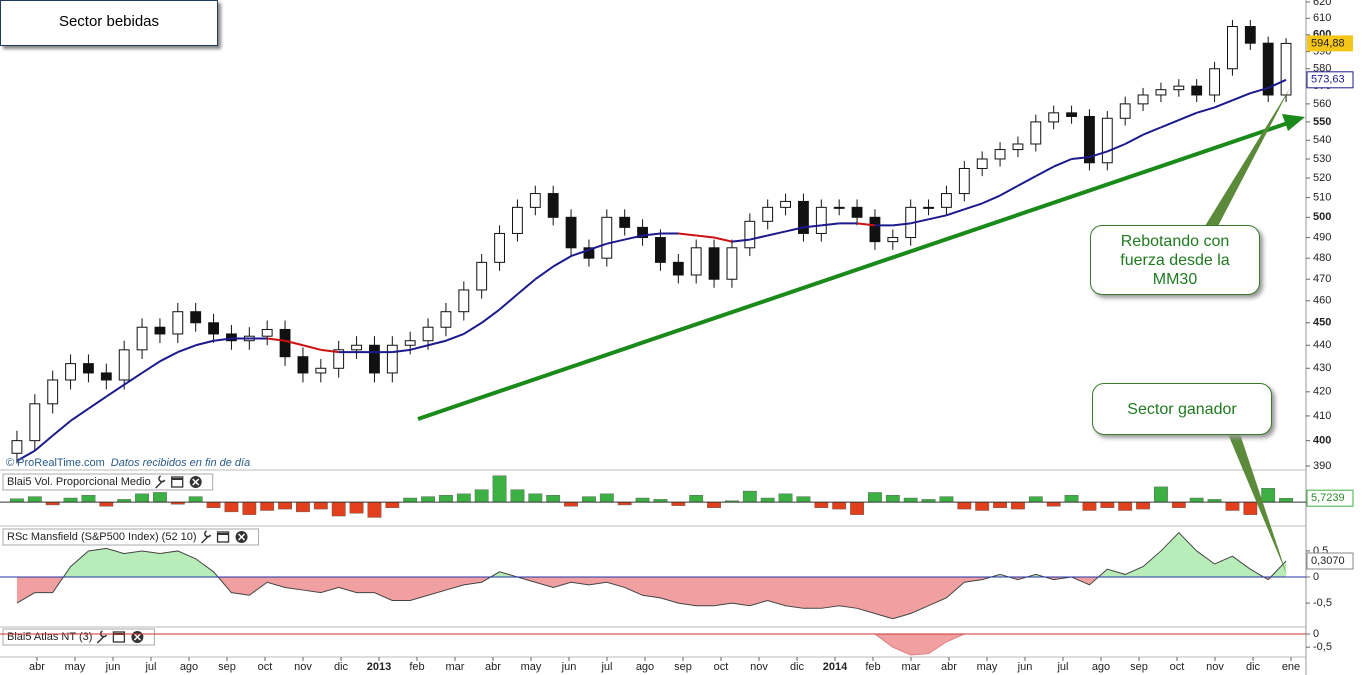 The height and width of the screenshot is (675, 1362). What do you see at coordinates (531, 667) in the screenshot?
I see `x-tick-label: may` at bounding box center [531, 667].